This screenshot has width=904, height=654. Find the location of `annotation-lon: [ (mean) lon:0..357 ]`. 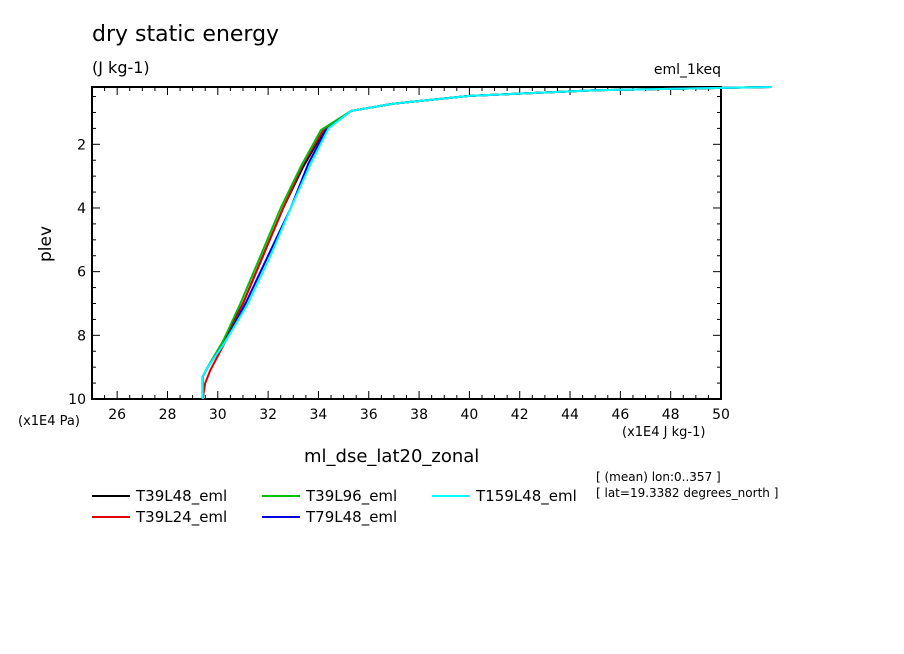

annotation-lon: [ (mean) lon:0..357 ] is located at coordinates (658, 477).